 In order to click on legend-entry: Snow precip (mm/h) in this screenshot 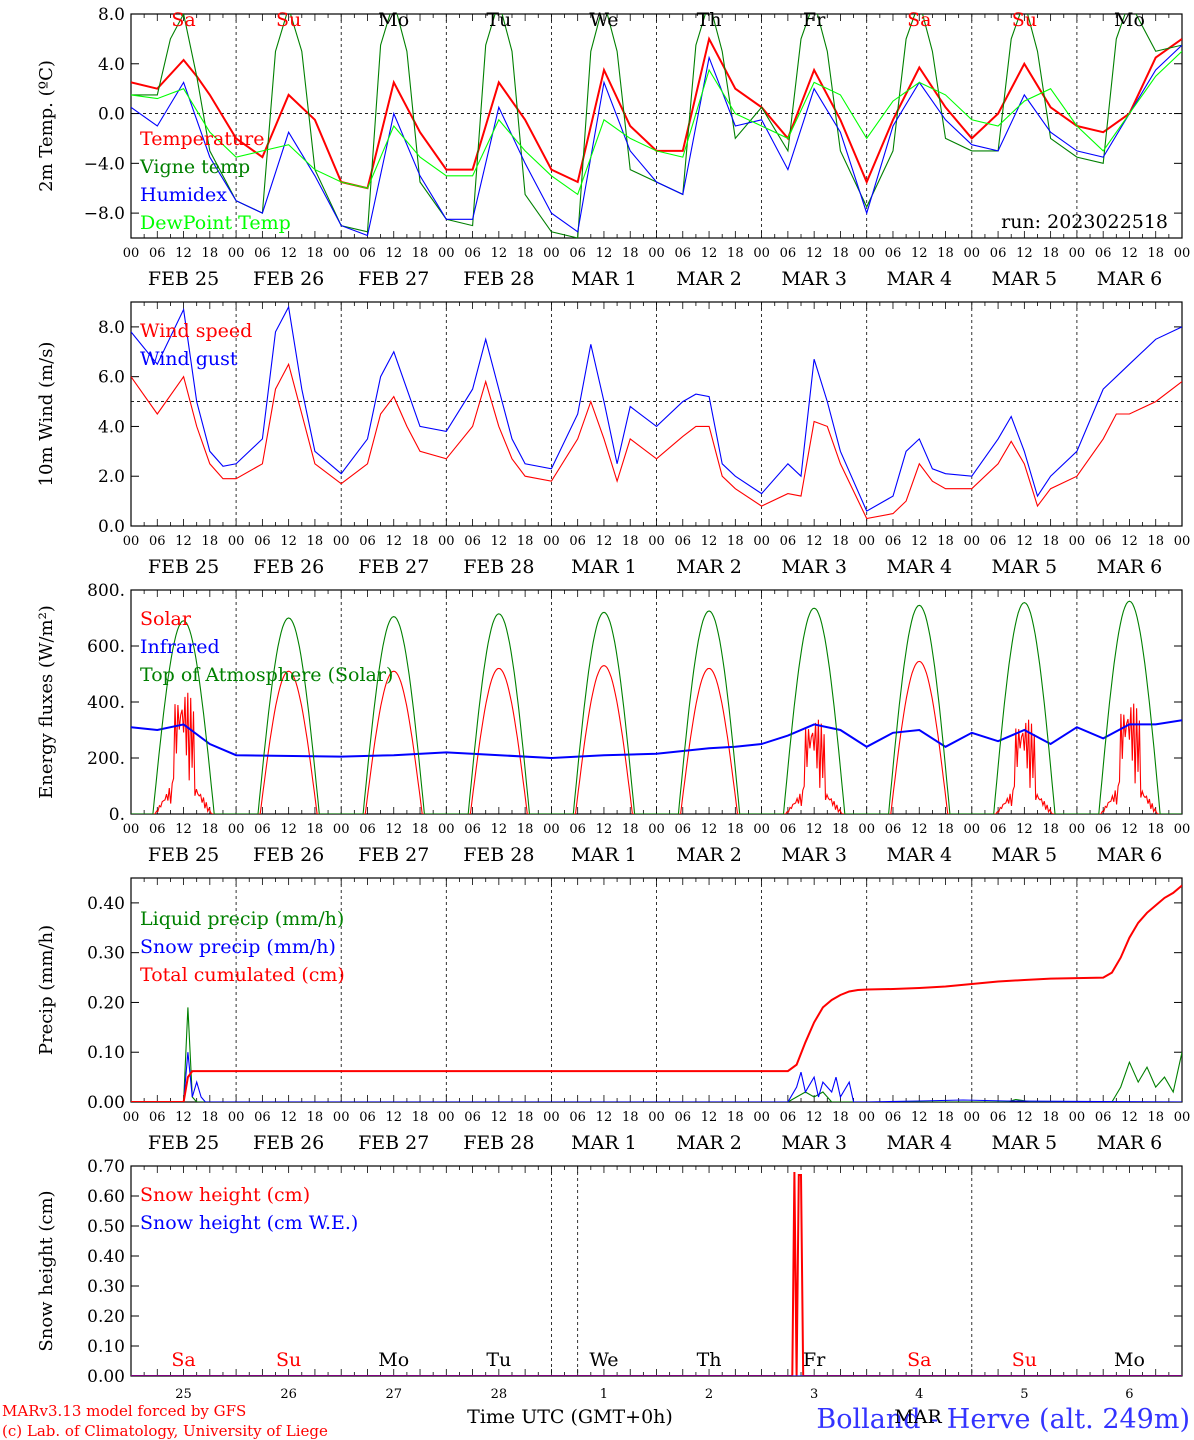, I will do `click(238, 947)`.